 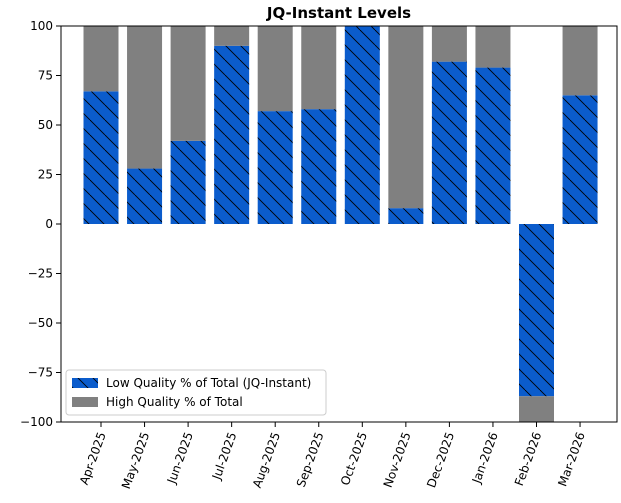 What do you see at coordinates (362, 125) in the screenshot?
I see `bar-low-quality-hatch-oct-2025` at bounding box center [362, 125].